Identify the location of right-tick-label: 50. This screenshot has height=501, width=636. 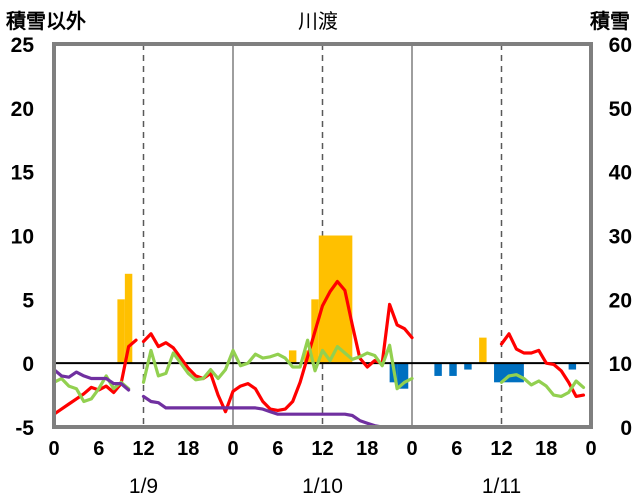
(620, 109).